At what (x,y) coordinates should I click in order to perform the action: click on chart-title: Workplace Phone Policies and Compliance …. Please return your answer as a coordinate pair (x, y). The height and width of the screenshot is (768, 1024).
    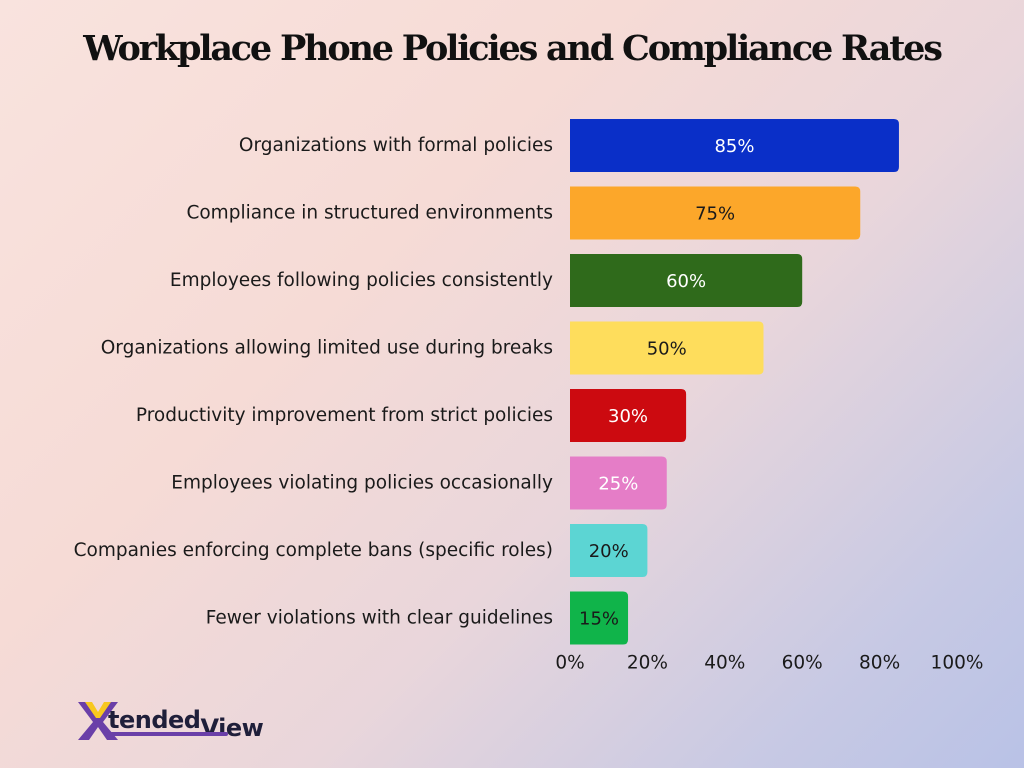
    Looking at the image, I should click on (513, 48).